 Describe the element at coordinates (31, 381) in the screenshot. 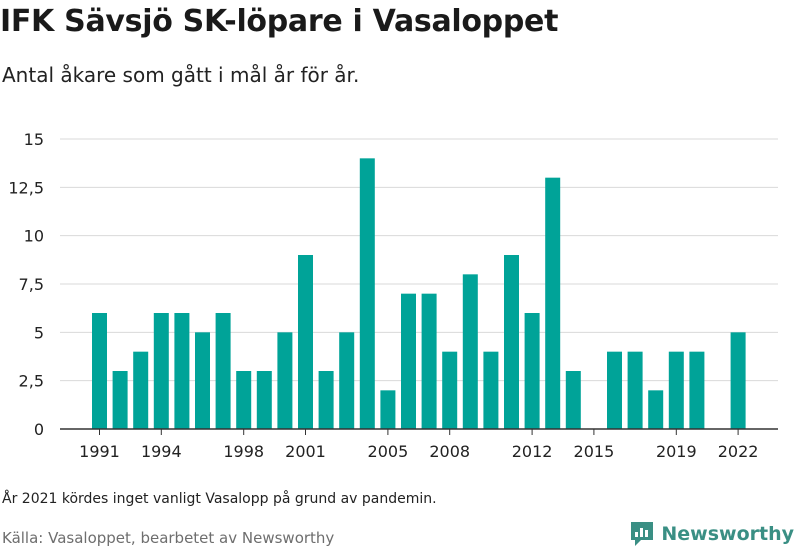

I see `y-tick-label: 2,5` at that location.